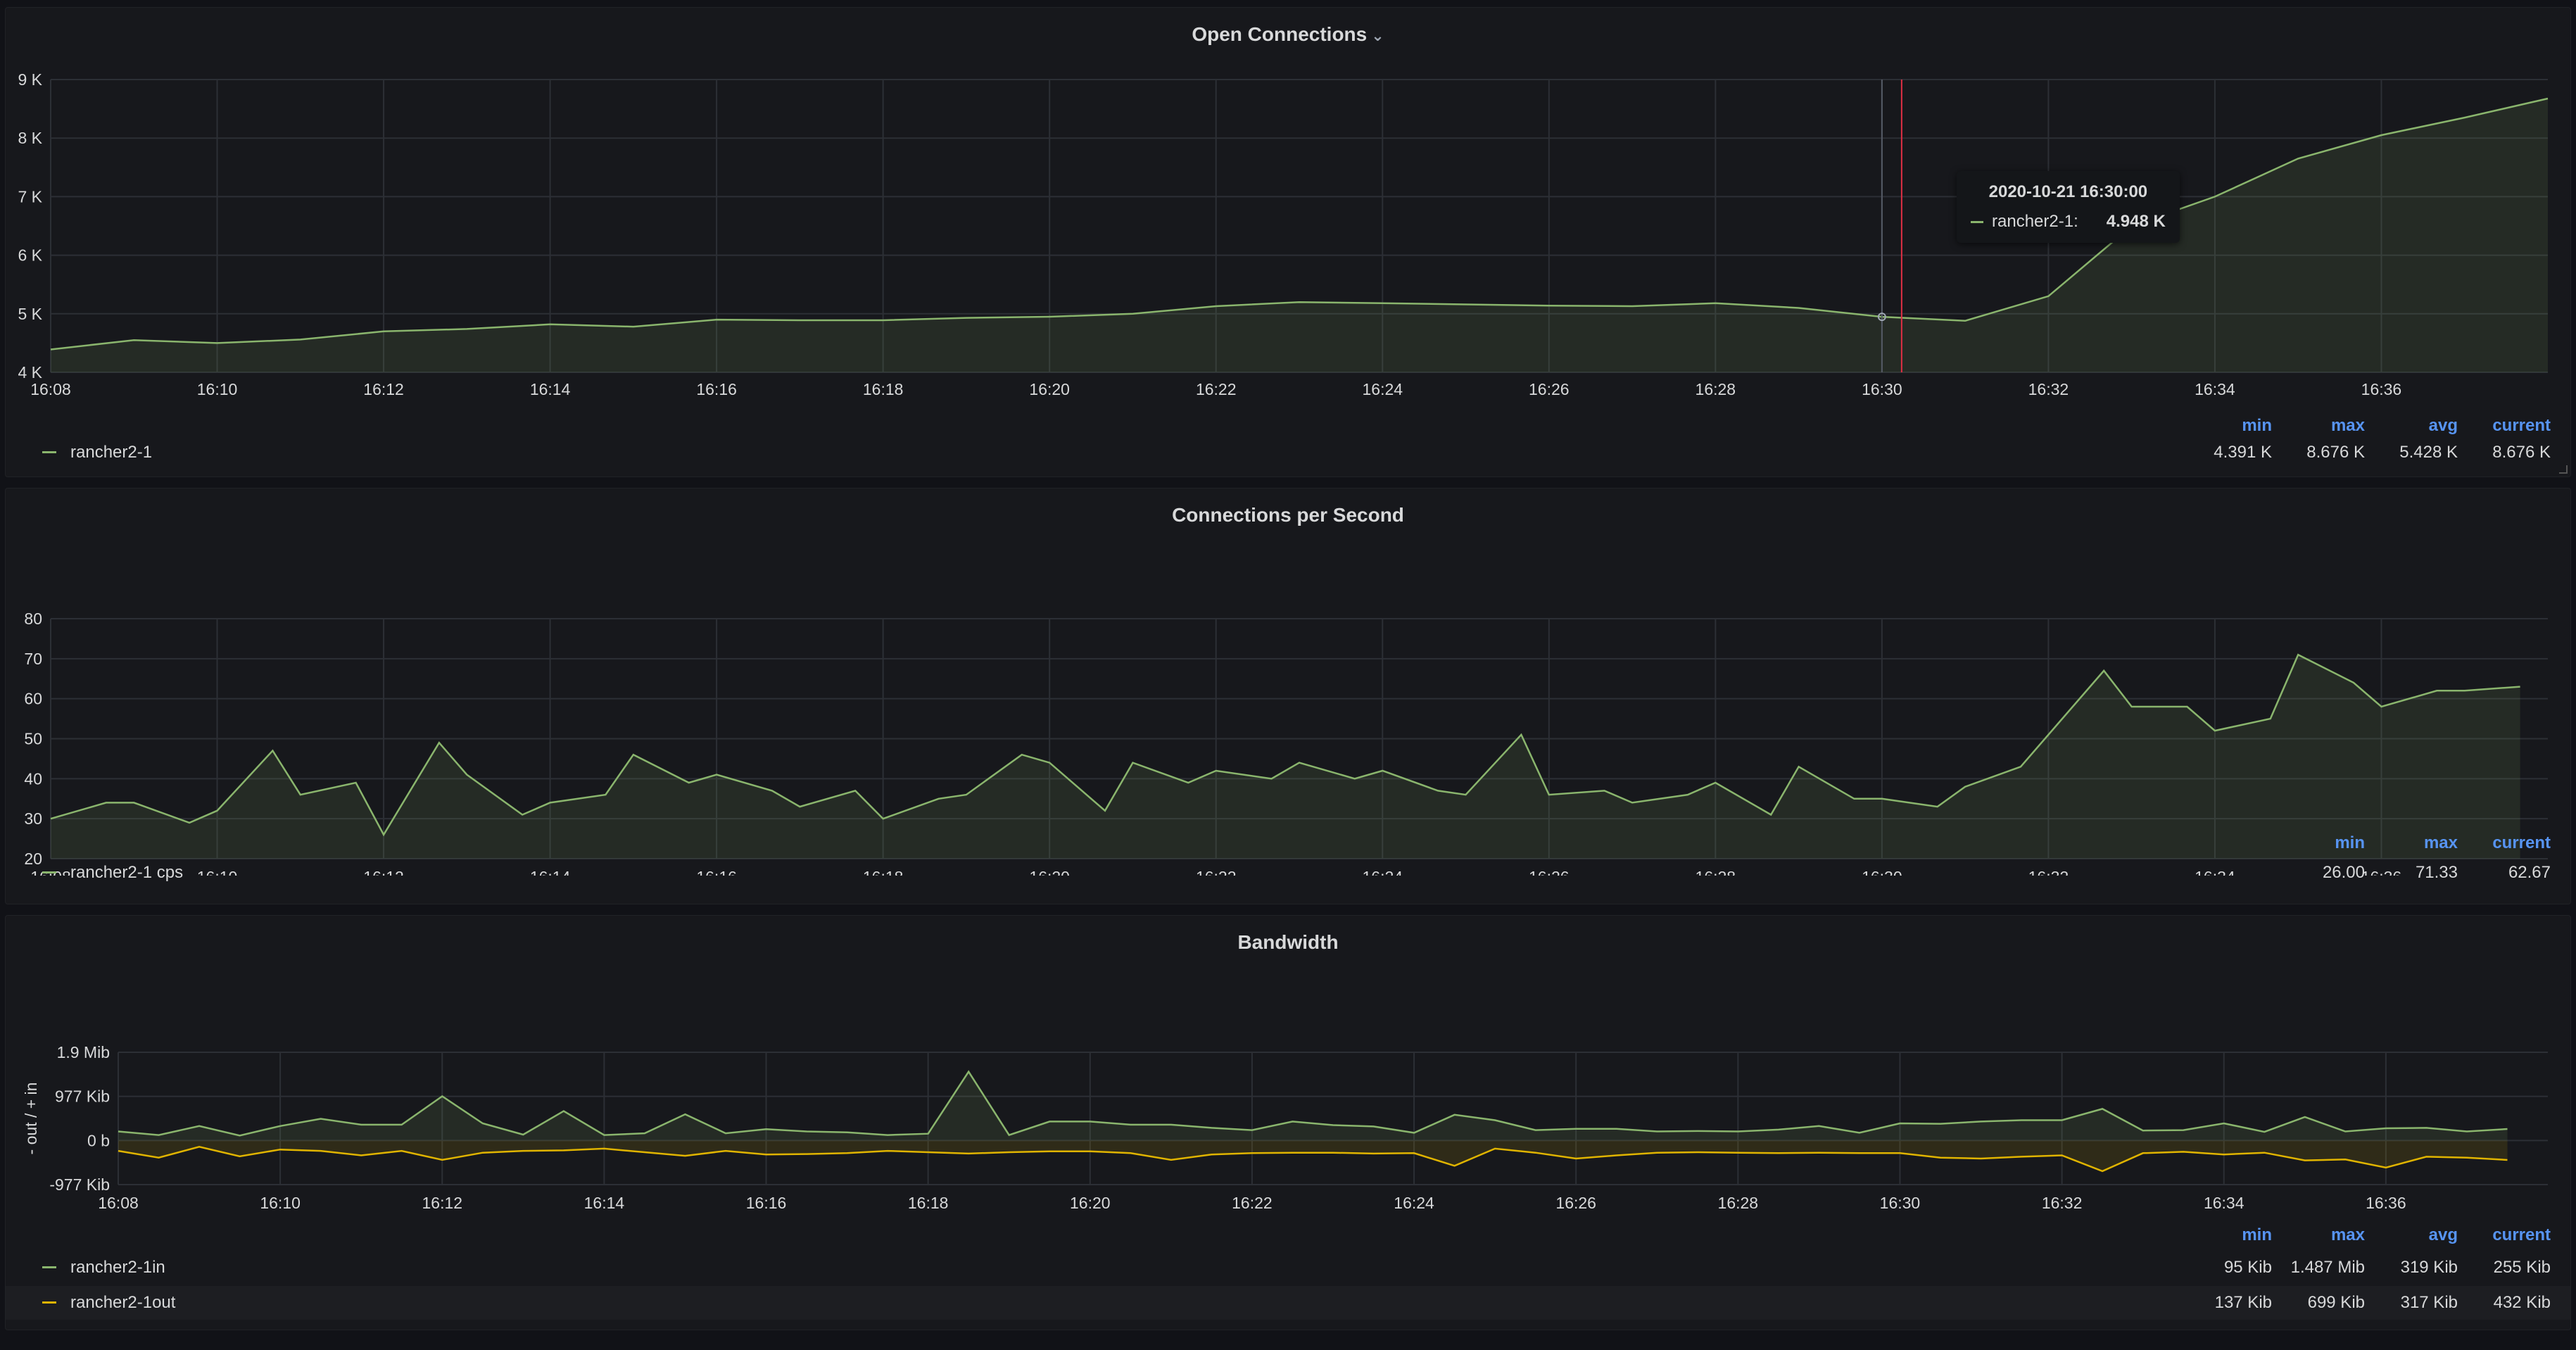 This screenshot has height=1350, width=2576. What do you see at coordinates (2428, 452) in the screenshot?
I see `legend-value-avg: 5.428 K` at bounding box center [2428, 452].